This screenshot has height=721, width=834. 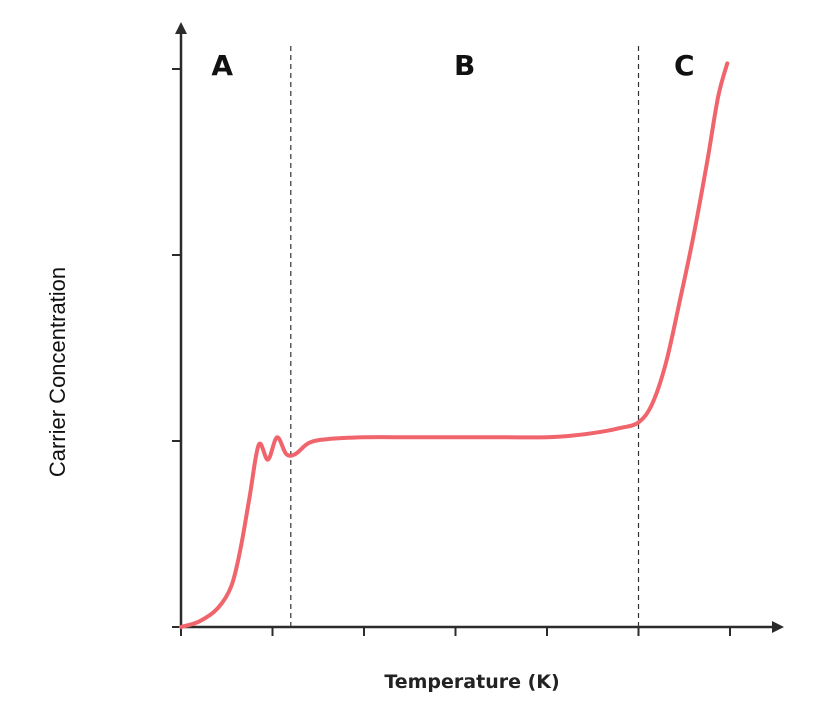 I want to click on y-axis-arrow, so click(x=181, y=28).